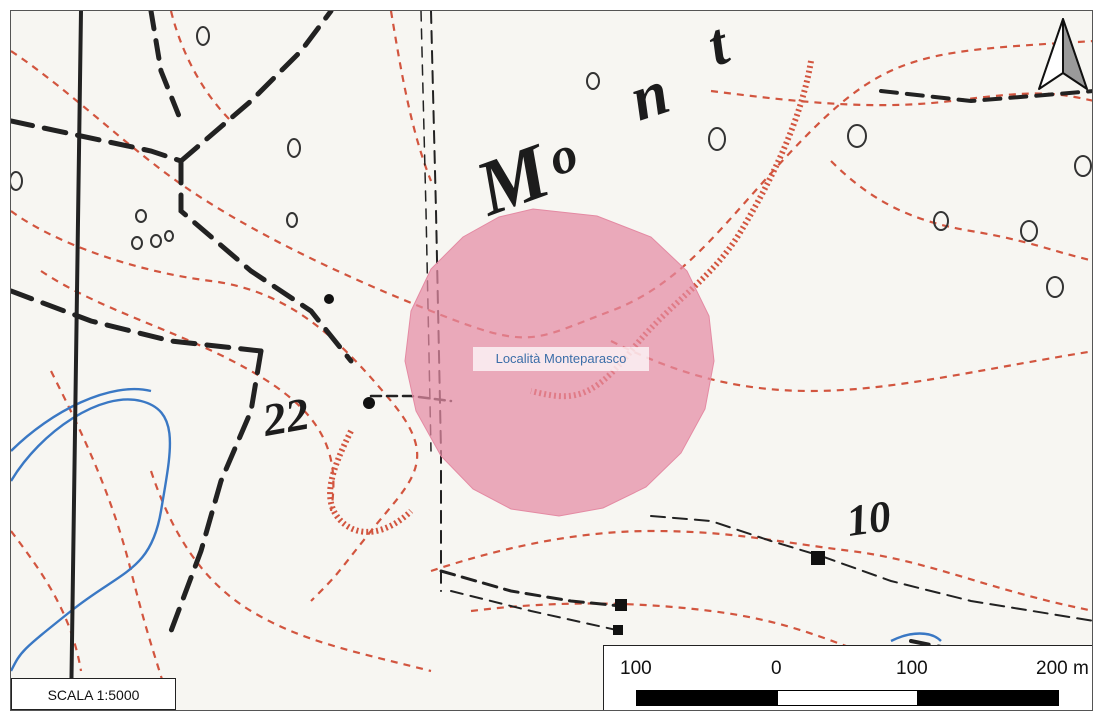  Describe the element at coordinates (285, 417) in the screenshot. I see `spot-height: 22` at that location.